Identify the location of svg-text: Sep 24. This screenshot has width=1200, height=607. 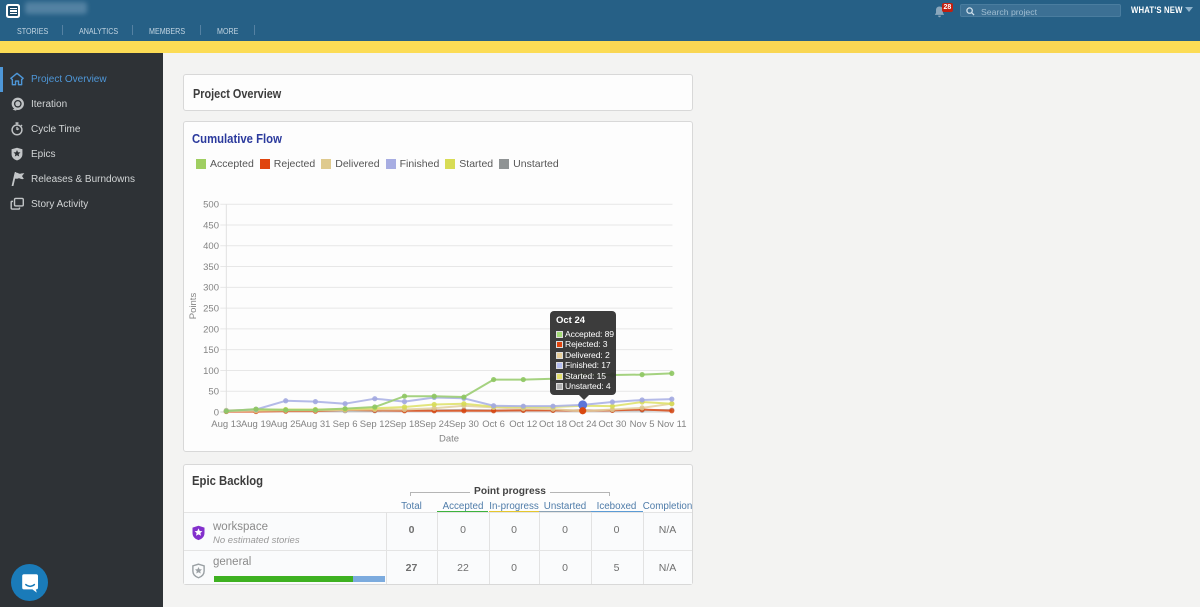
(434, 424).